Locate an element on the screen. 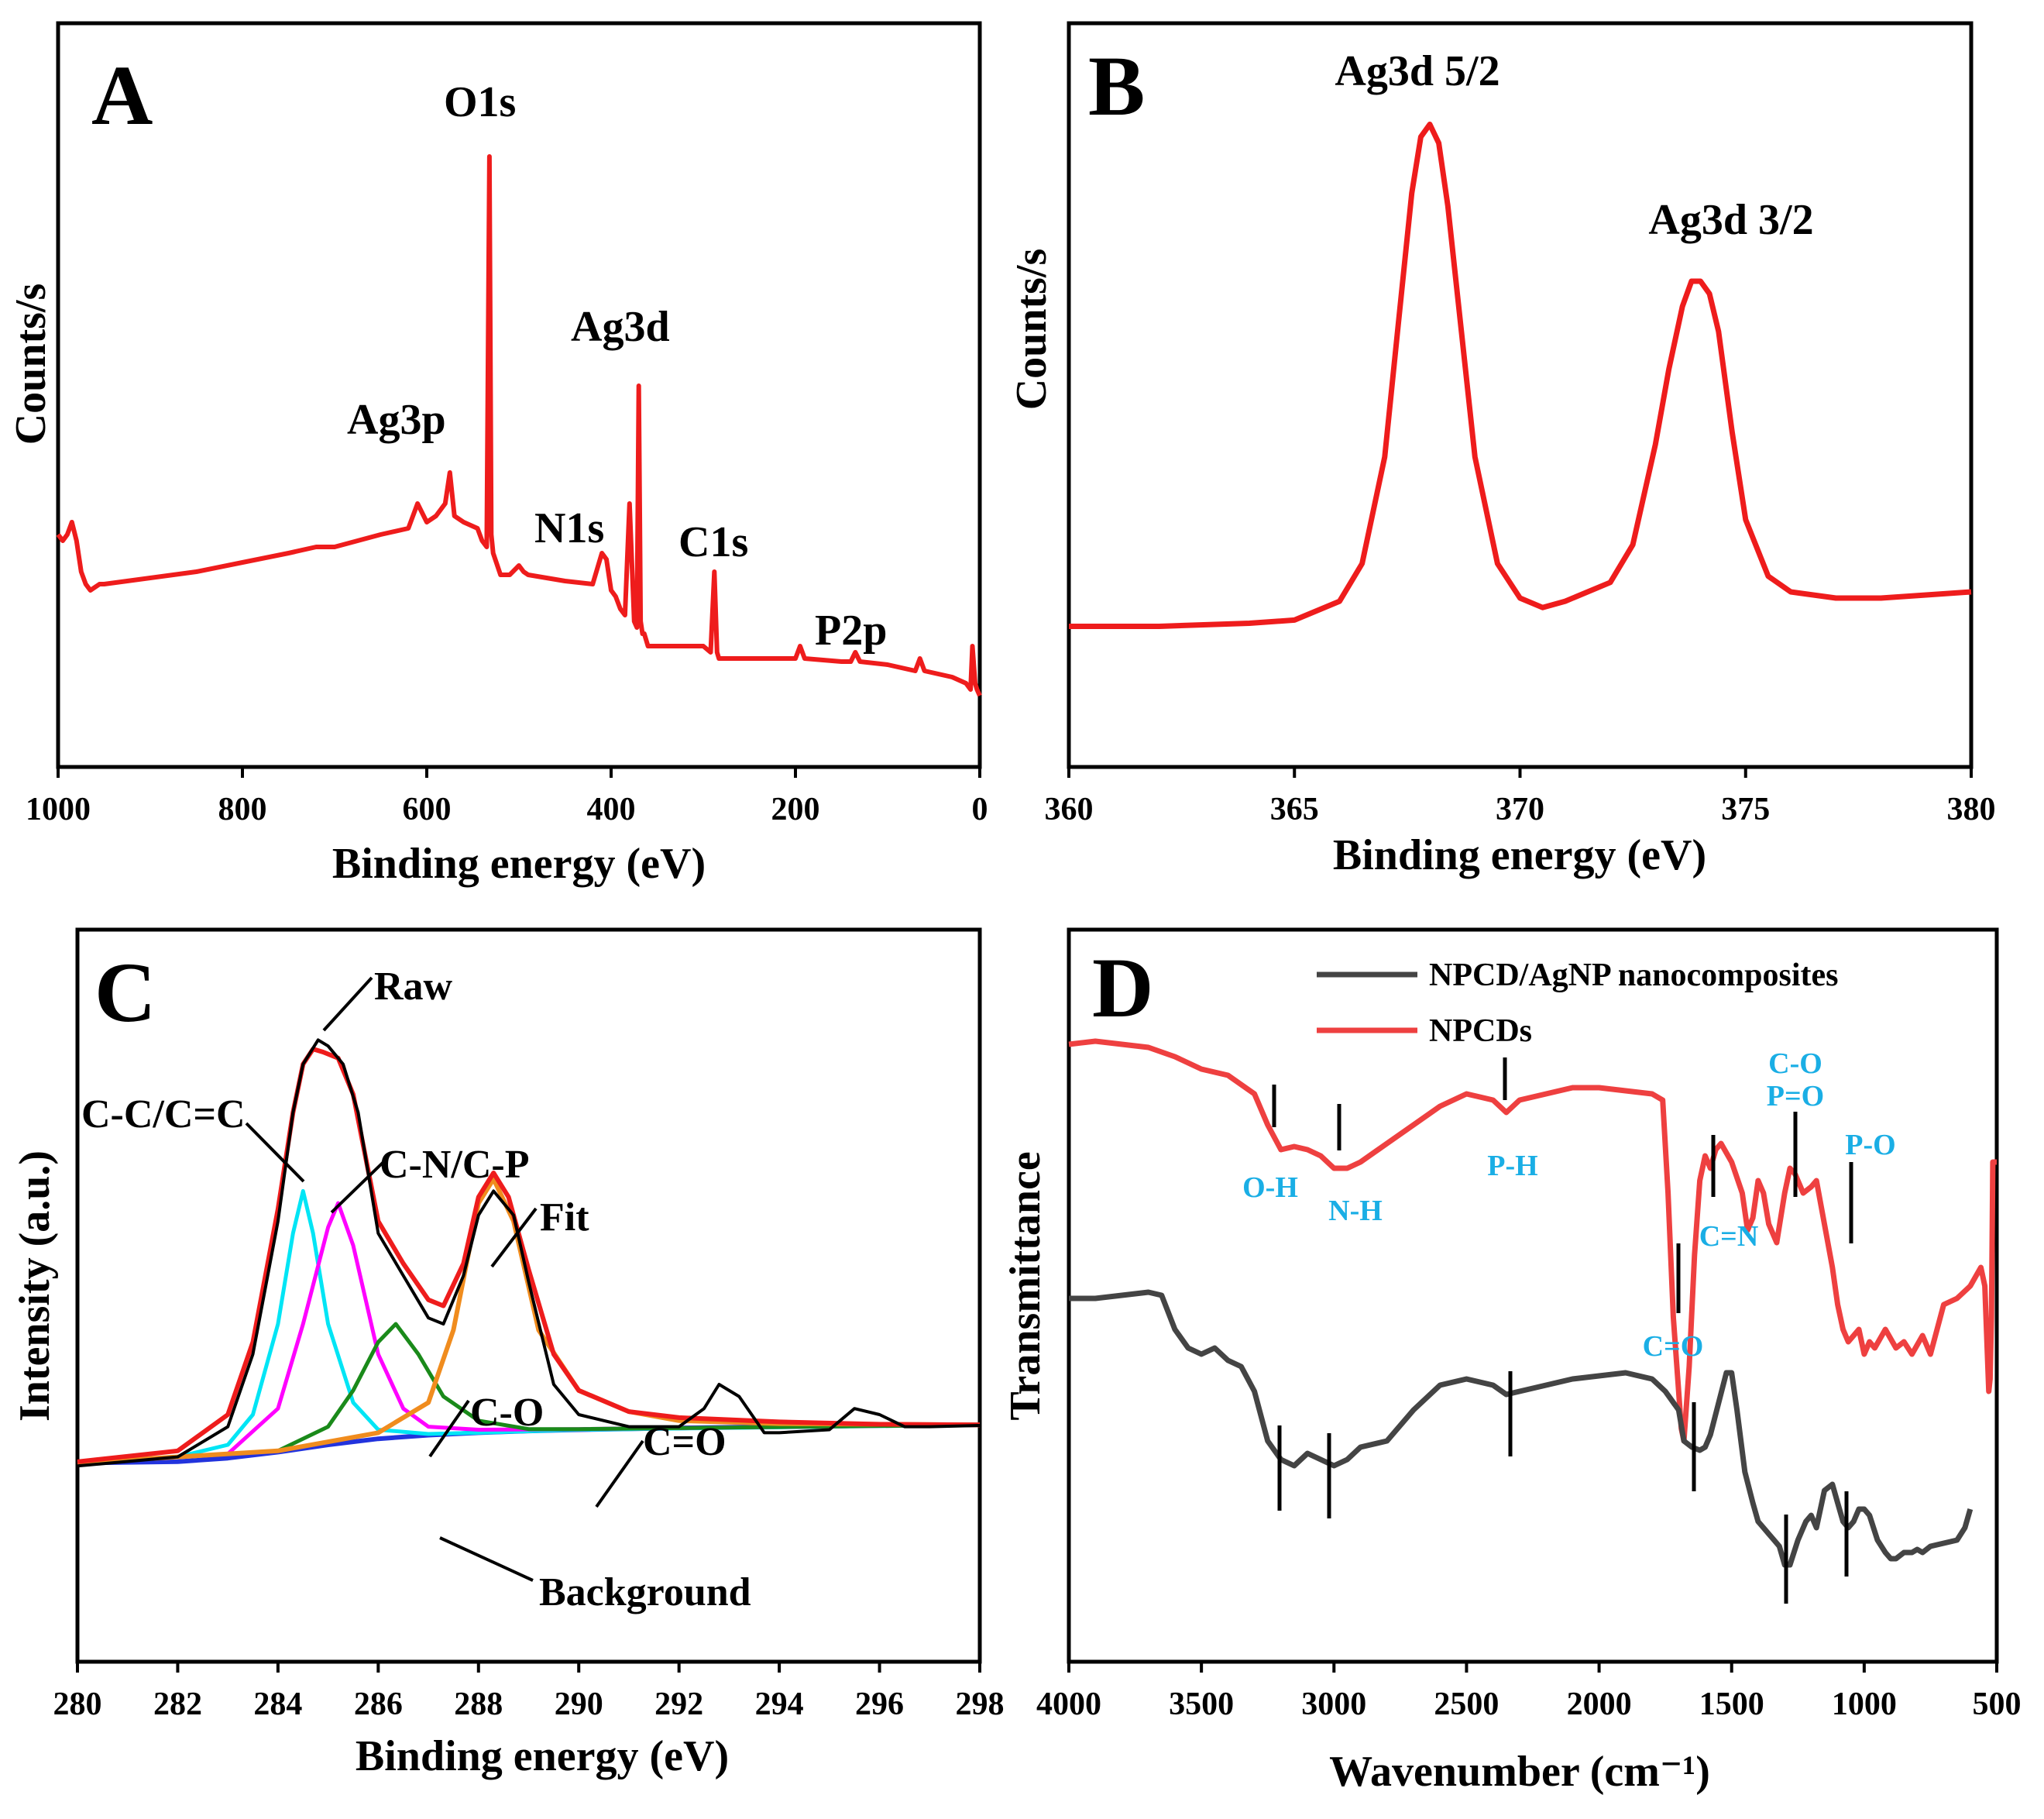 Image resolution: width=2044 pixels, height=1819 pixels. band-label-ph: P-H is located at coordinates (1512, 1166).